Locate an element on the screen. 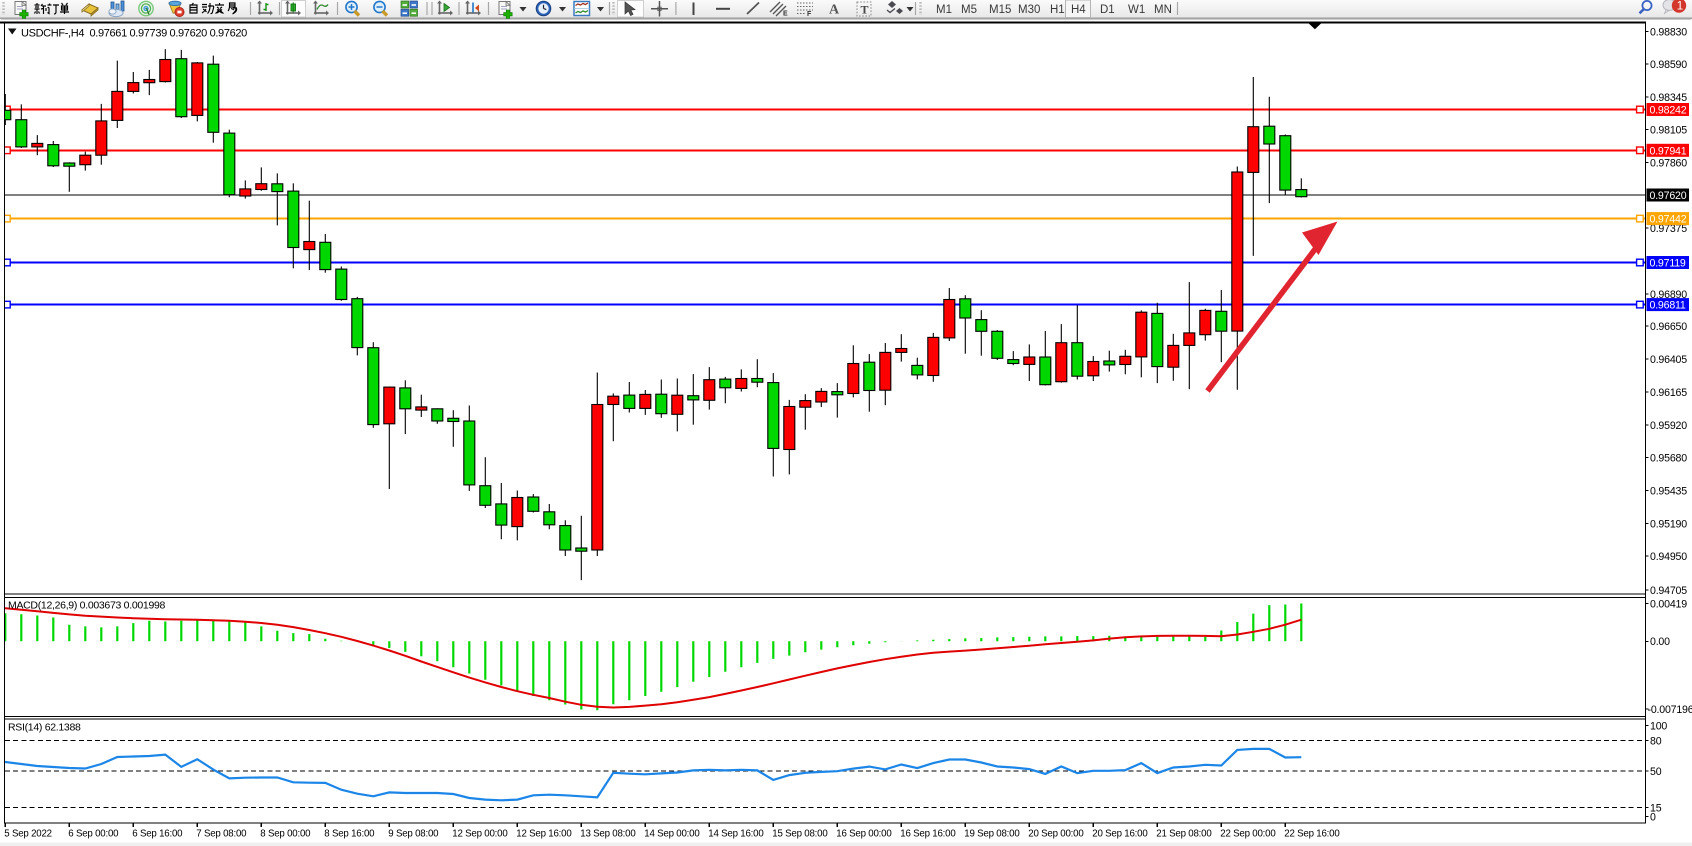  svg-text: M30 is located at coordinates (1029, 10).